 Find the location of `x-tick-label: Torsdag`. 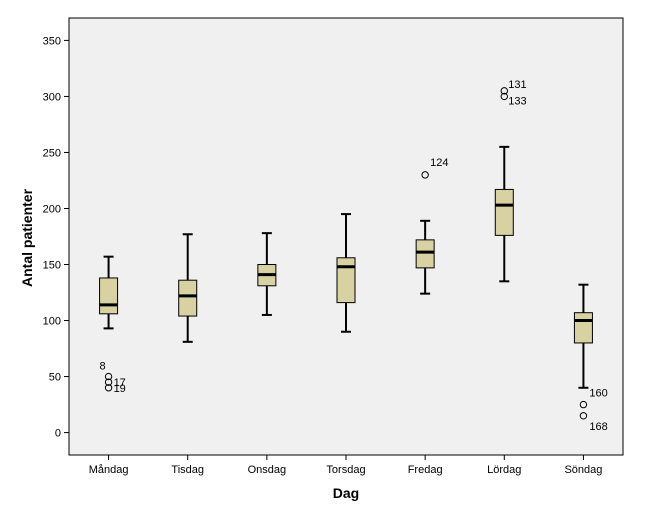

x-tick-label: Torsdag is located at coordinates (345, 470).